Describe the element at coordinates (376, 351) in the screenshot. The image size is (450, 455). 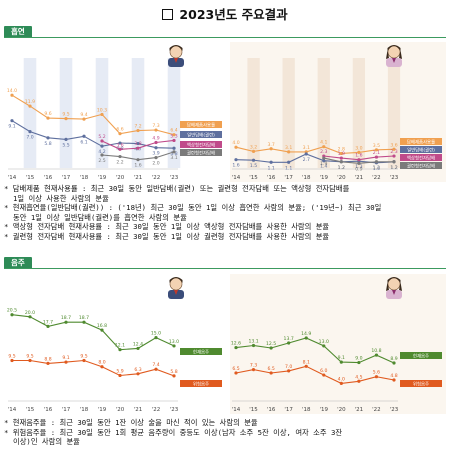
I see `data-label: 10.8` at that location.